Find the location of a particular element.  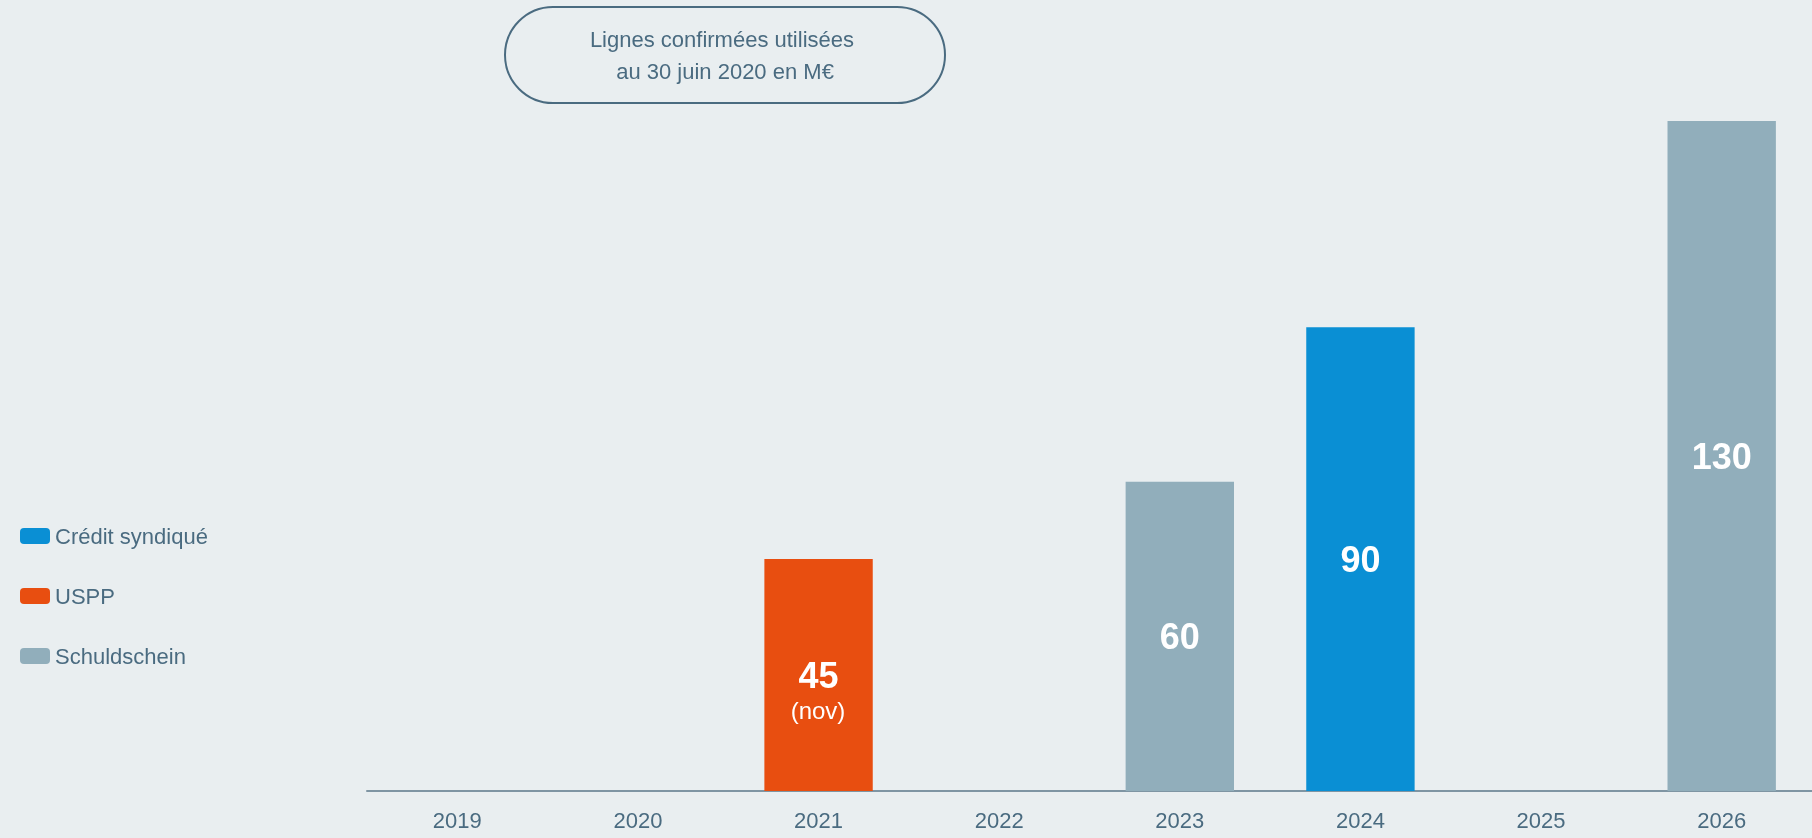

legend-label: Crédit syndiqué is located at coordinates (131, 536).